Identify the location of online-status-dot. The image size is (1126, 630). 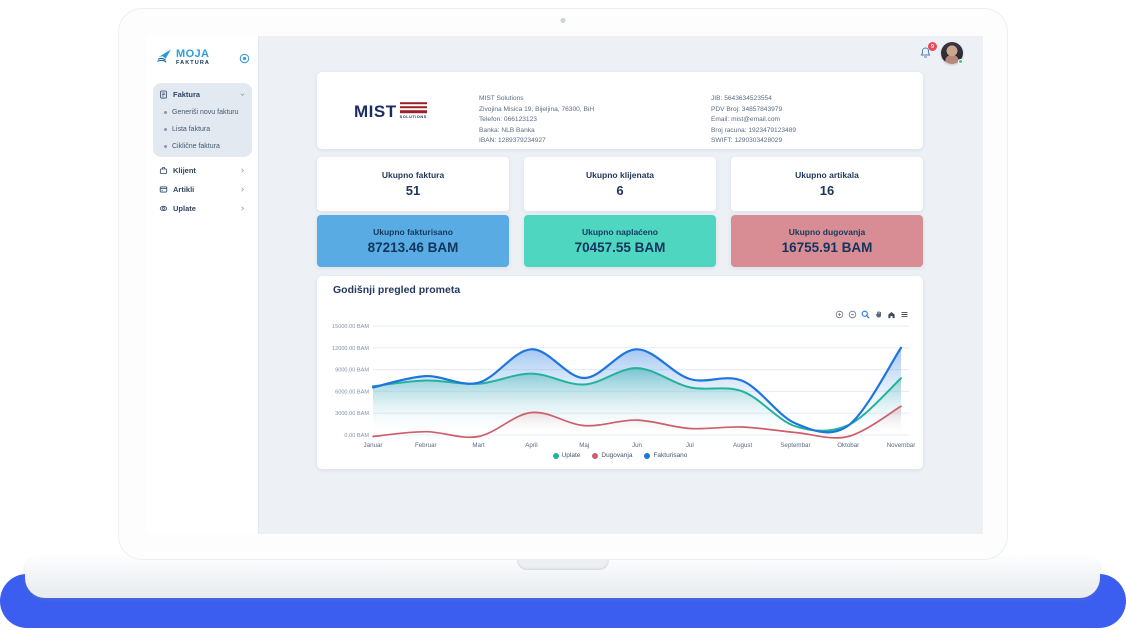
(960, 61).